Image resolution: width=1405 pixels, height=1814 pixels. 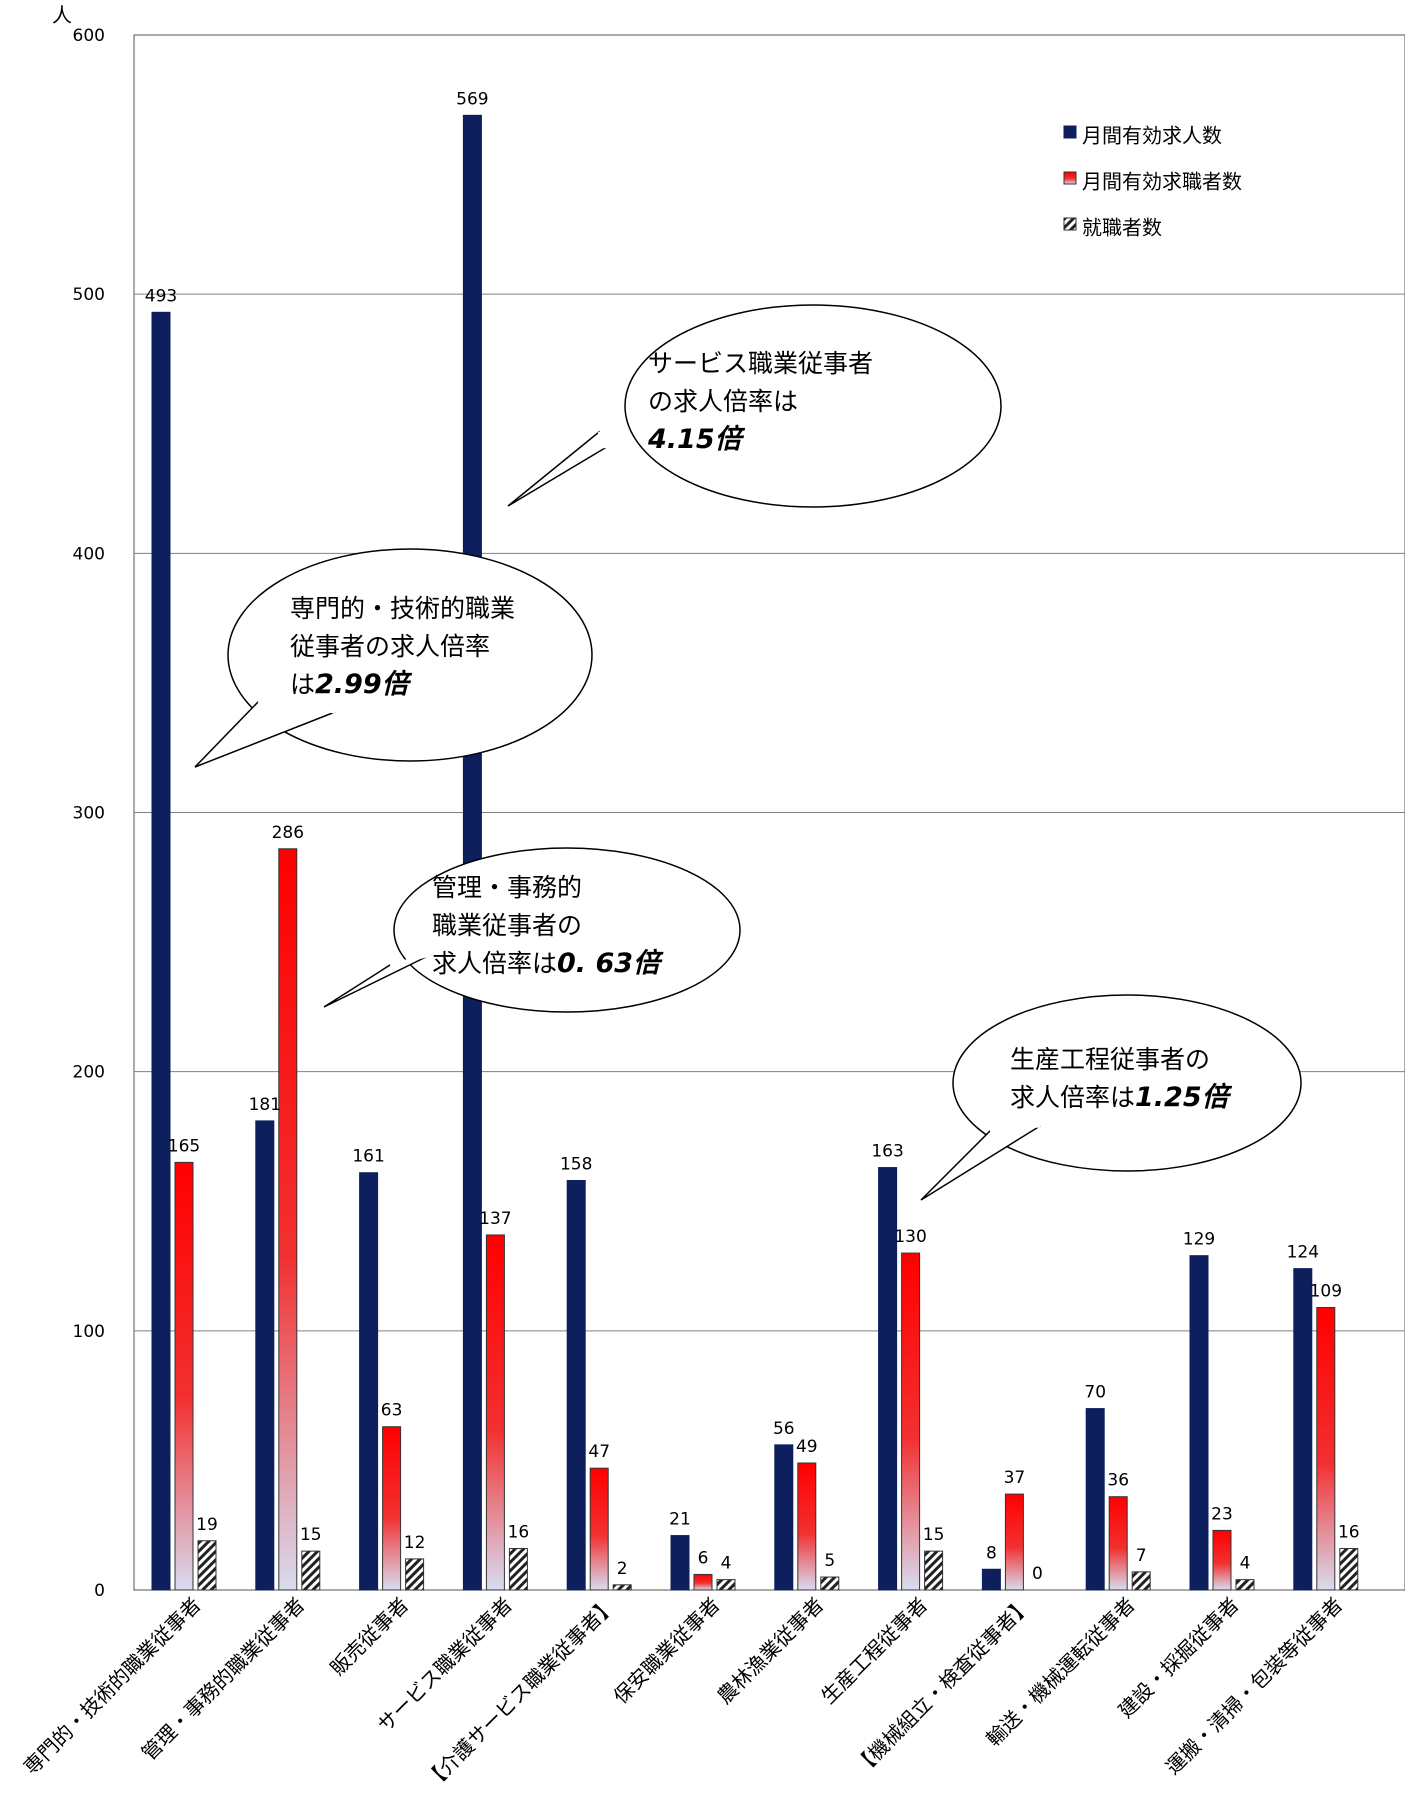 What do you see at coordinates (369, 1637) in the screenshot?
I see `category-label: 販売従事者` at bounding box center [369, 1637].